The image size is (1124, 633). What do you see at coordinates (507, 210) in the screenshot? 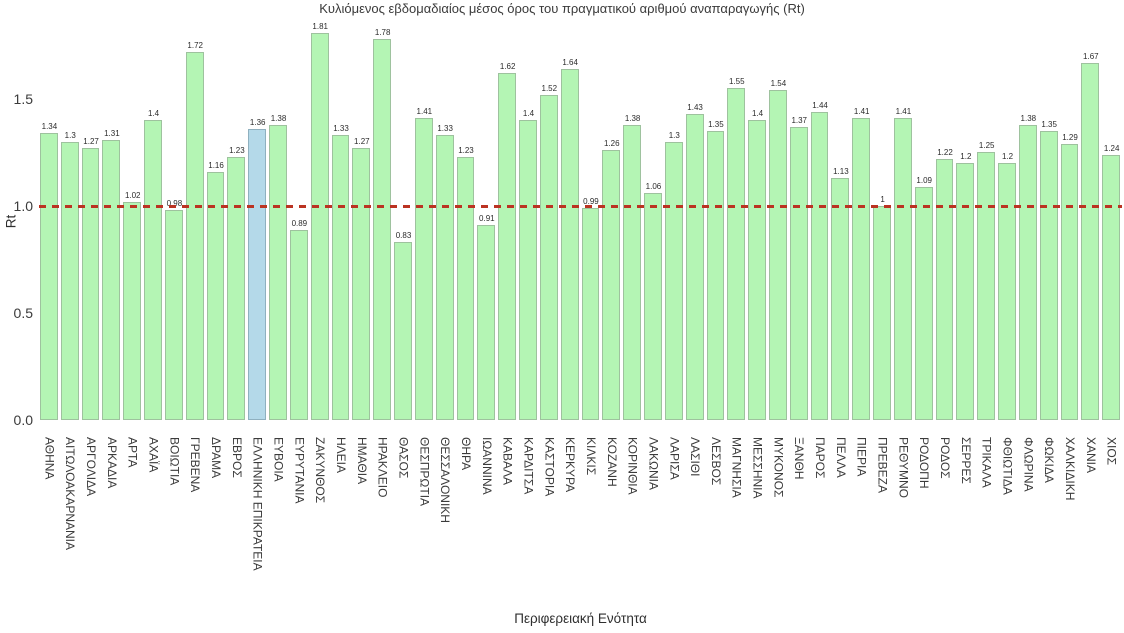
I see `bar-slot: 1.62` at bounding box center [507, 210].